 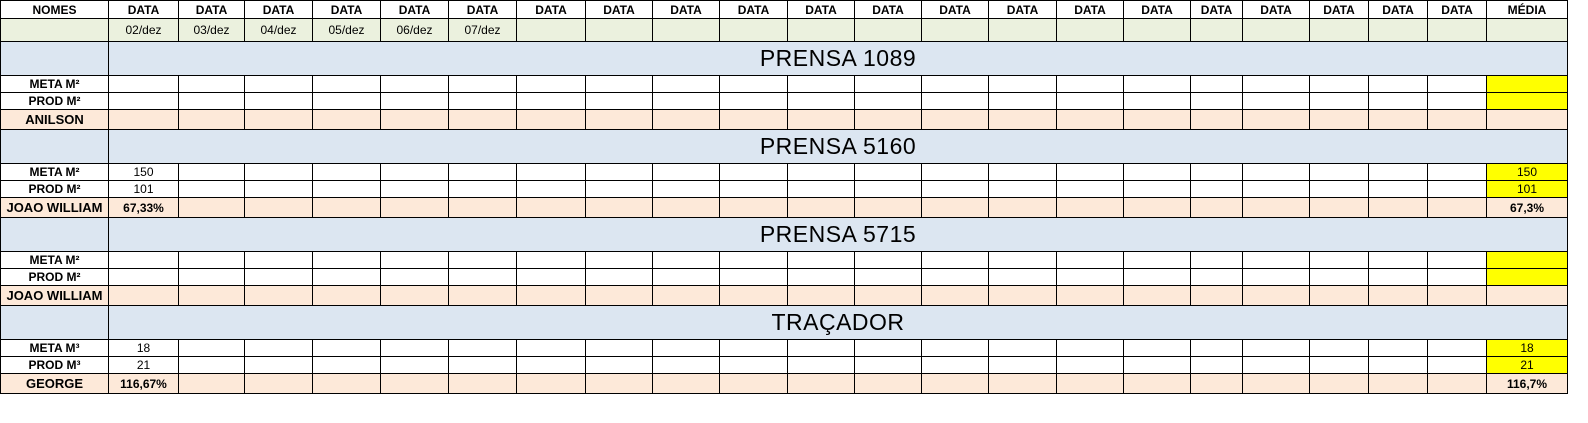 What do you see at coordinates (1527, 383) in the screenshot?
I see `percent-average-cell: 116,7%` at bounding box center [1527, 383].